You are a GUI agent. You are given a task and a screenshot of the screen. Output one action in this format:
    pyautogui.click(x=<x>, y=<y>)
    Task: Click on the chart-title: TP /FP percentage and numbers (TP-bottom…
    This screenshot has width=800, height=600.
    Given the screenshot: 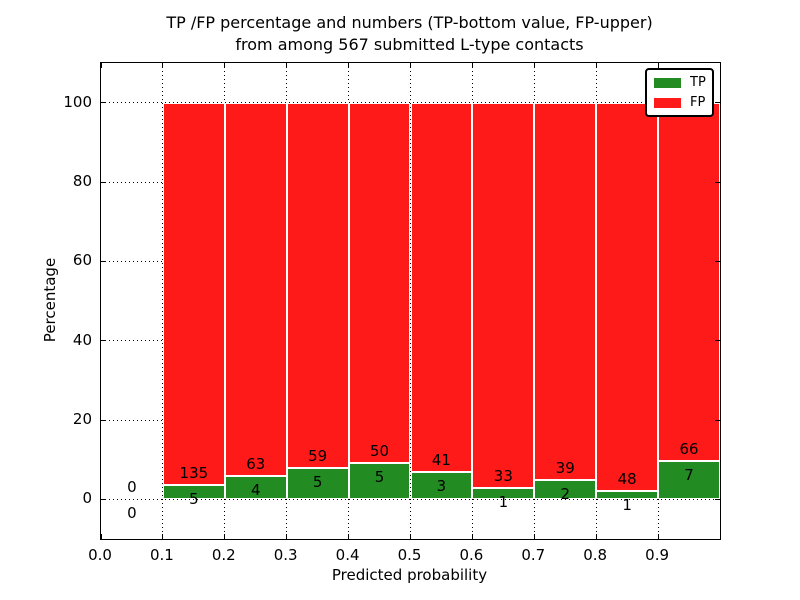 What is the action you would take?
    pyautogui.click(x=409, y=34)
    